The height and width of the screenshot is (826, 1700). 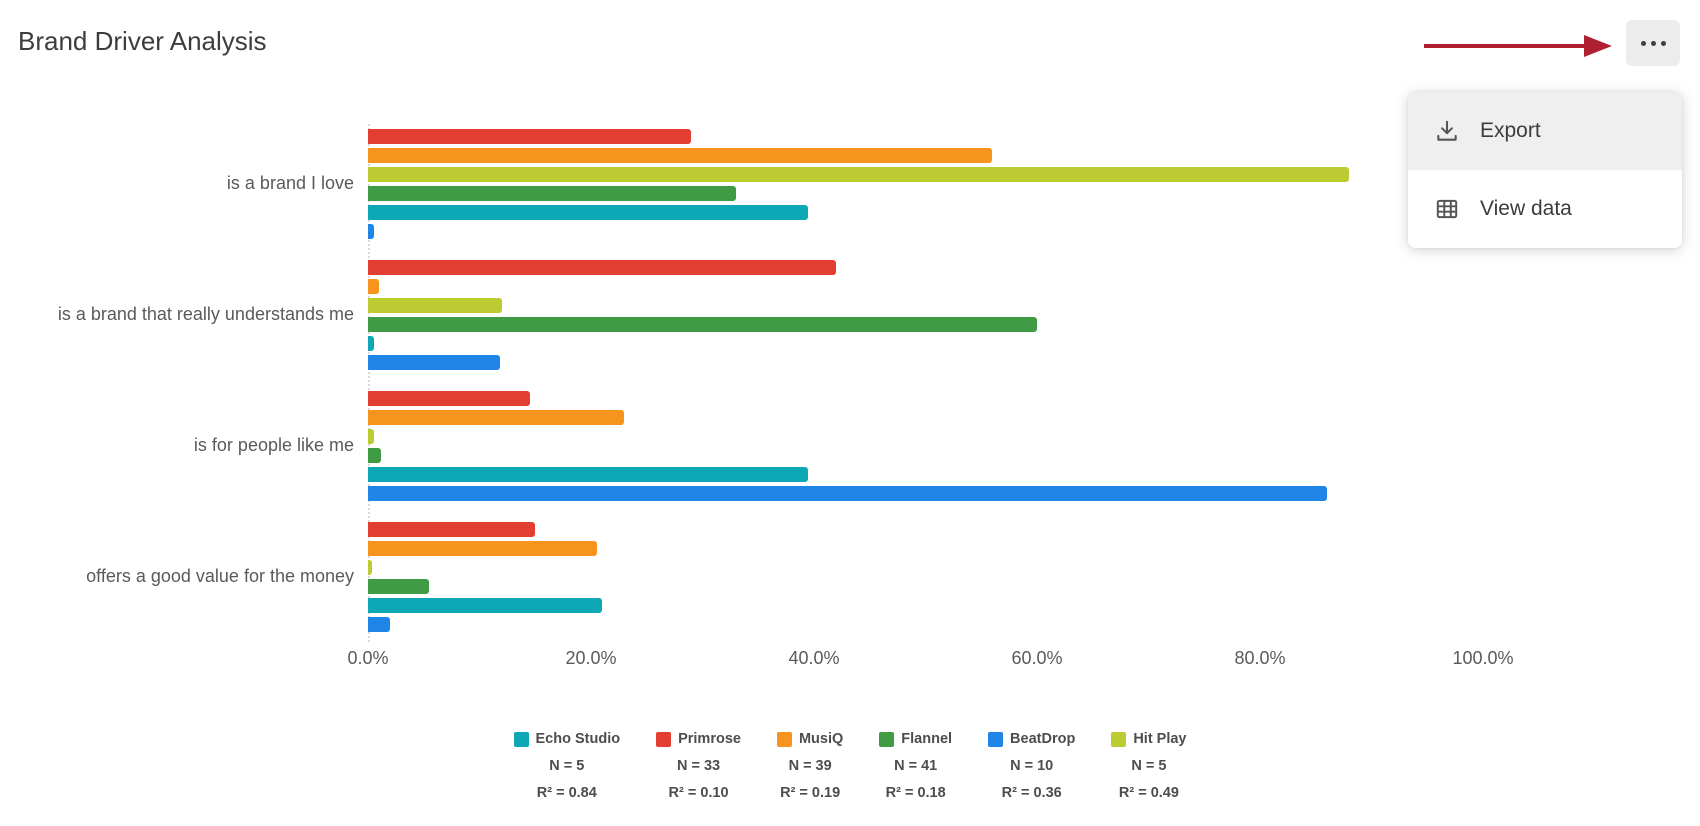 I want to click on legend-series-name: Echo Studio, so click(x=578, y=739).